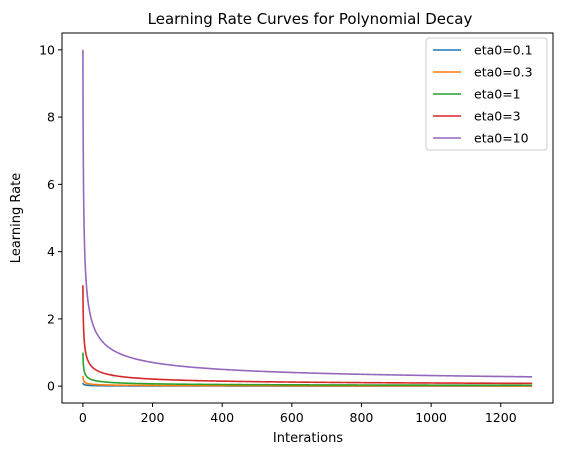  Describe the element at coordinates (51, 318) in the screenshot. I see `y-tick-label: 2` at that location.